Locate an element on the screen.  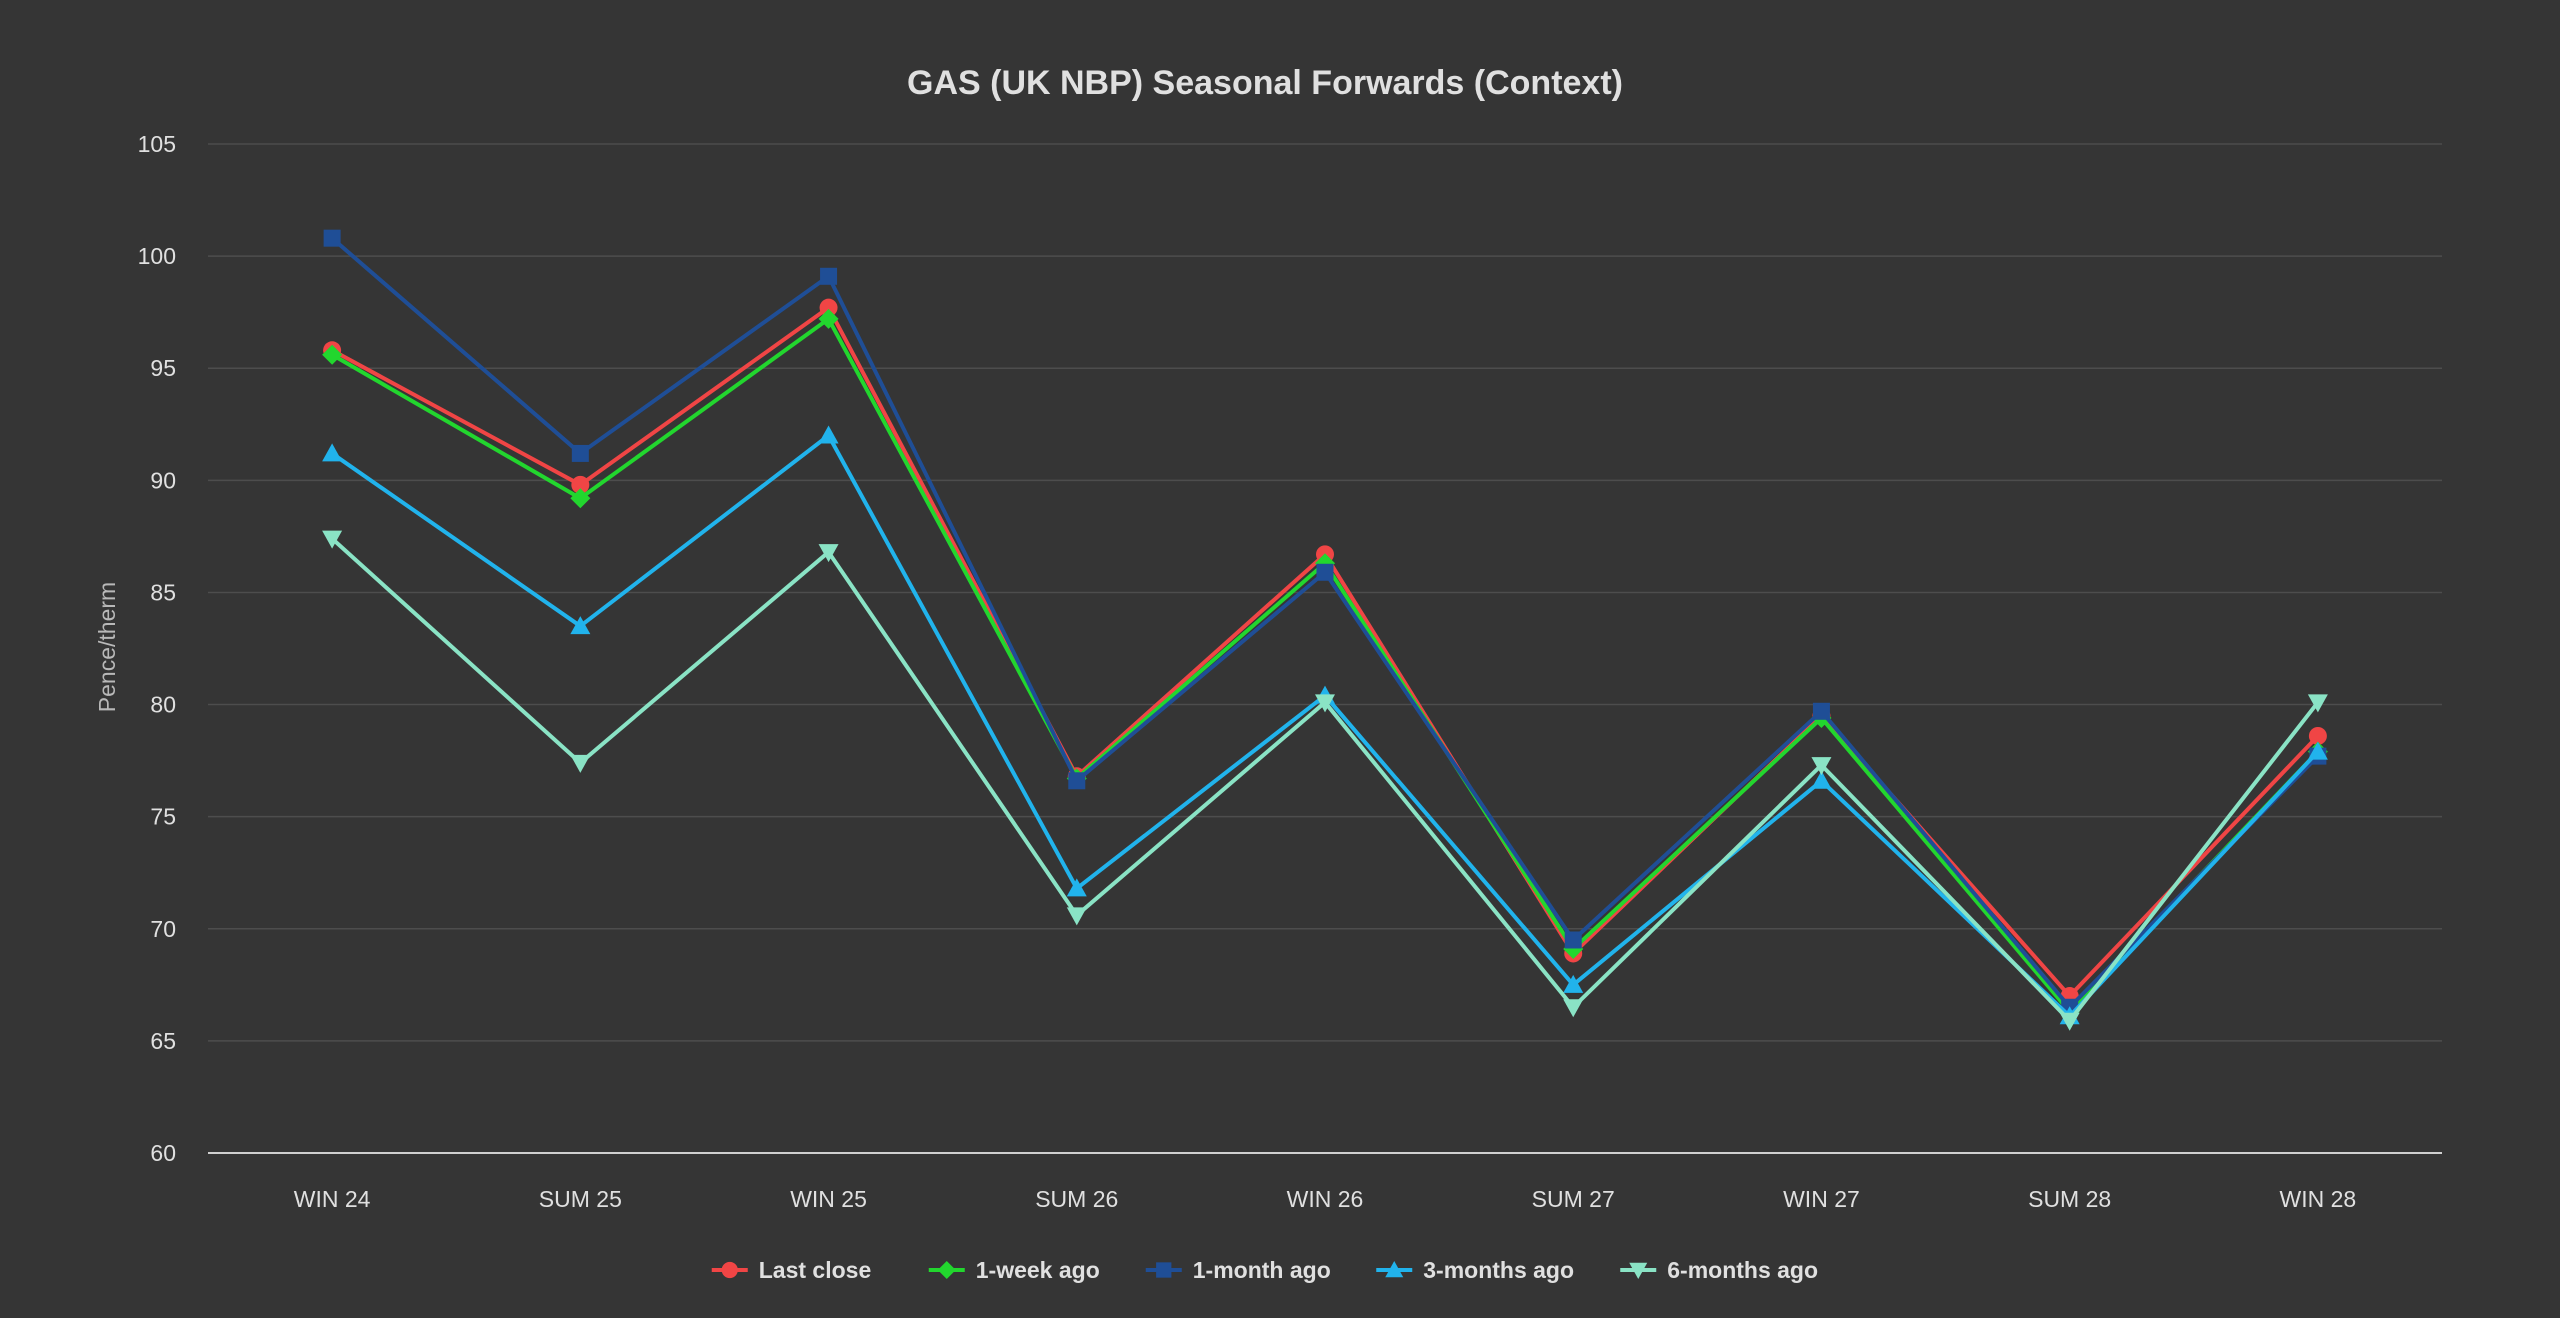
x-tick-label: SUM 28 is located at coordinates (2069, 1199).